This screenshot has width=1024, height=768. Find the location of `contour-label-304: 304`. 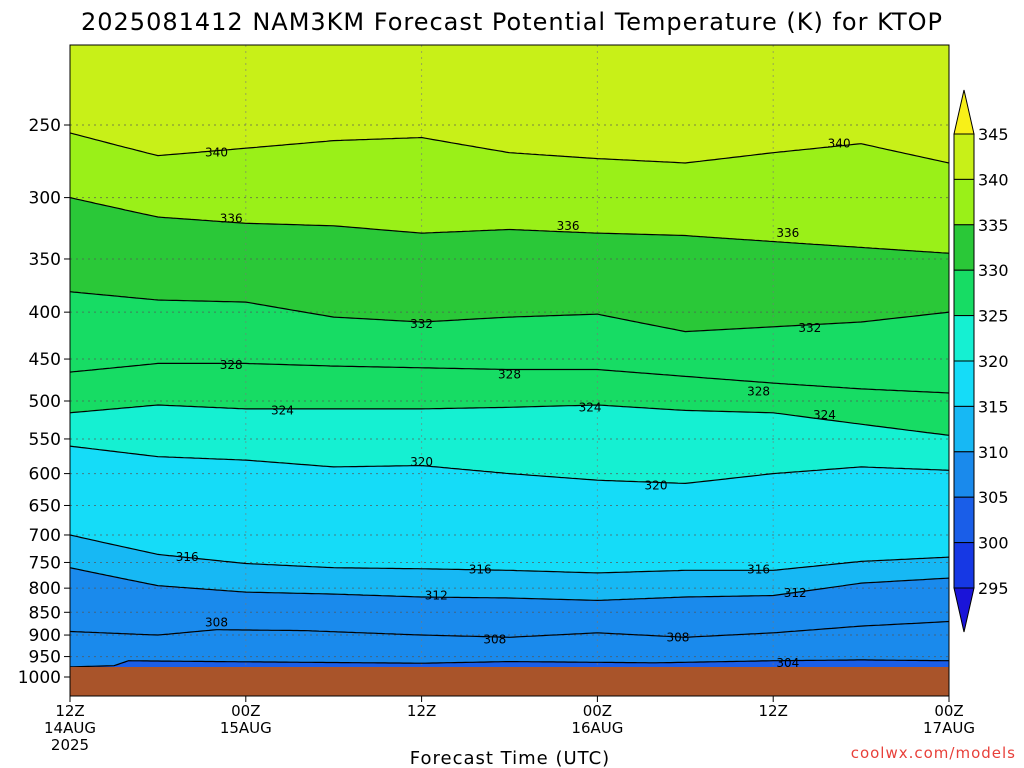

contour-label-304: 304 is located at coordinates (787, 663).